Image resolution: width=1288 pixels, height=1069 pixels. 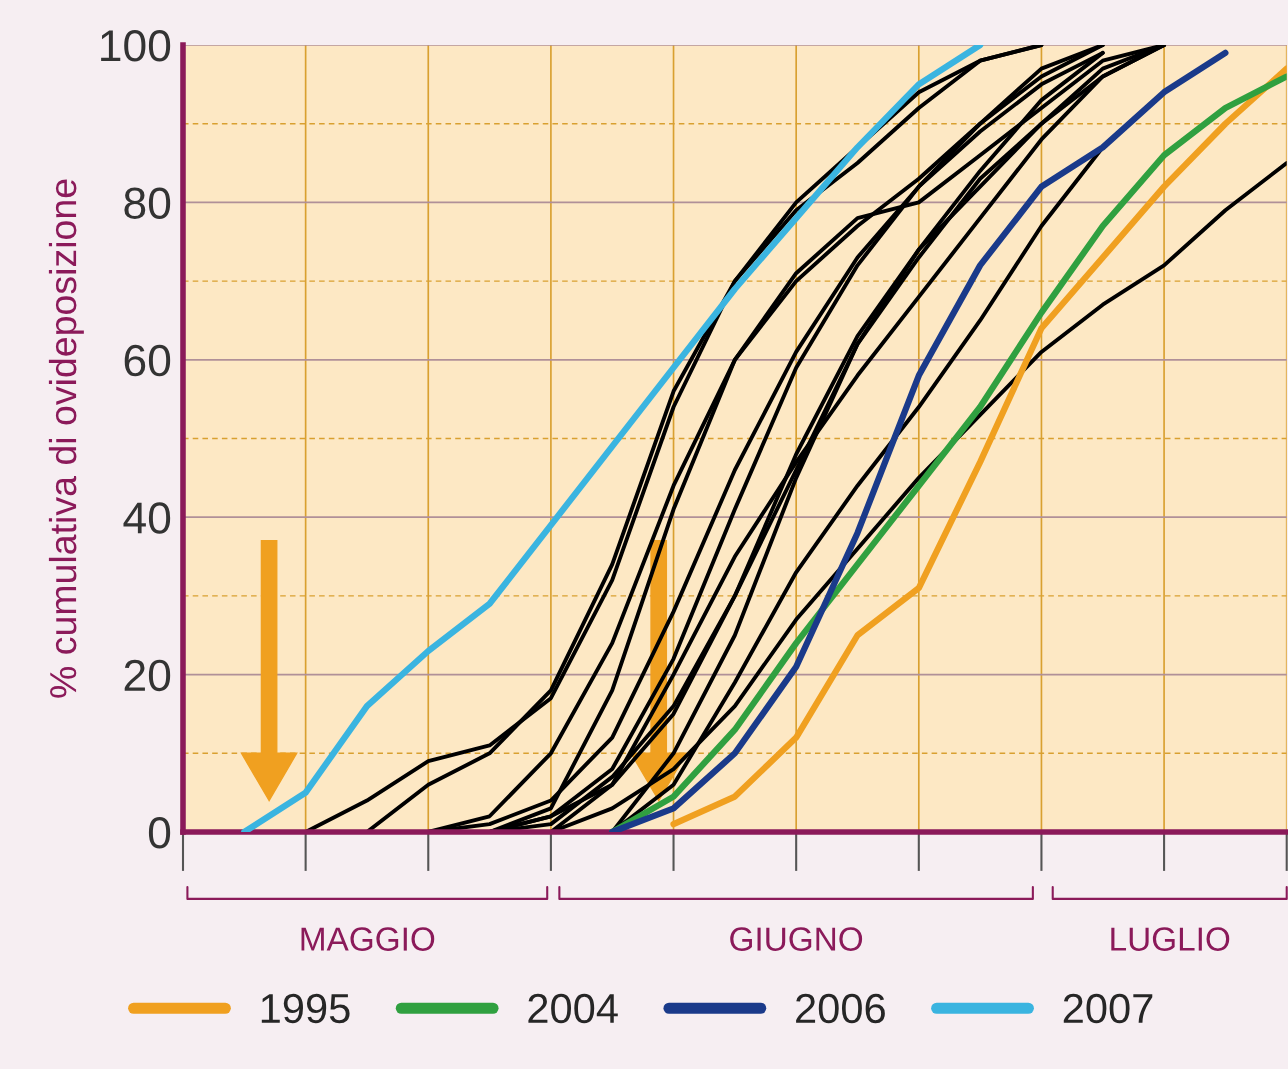 What do you see at coordinates (136, 46) in the screenshot?
I see `y-tick-label: 100` at bounding box center [136, 46].